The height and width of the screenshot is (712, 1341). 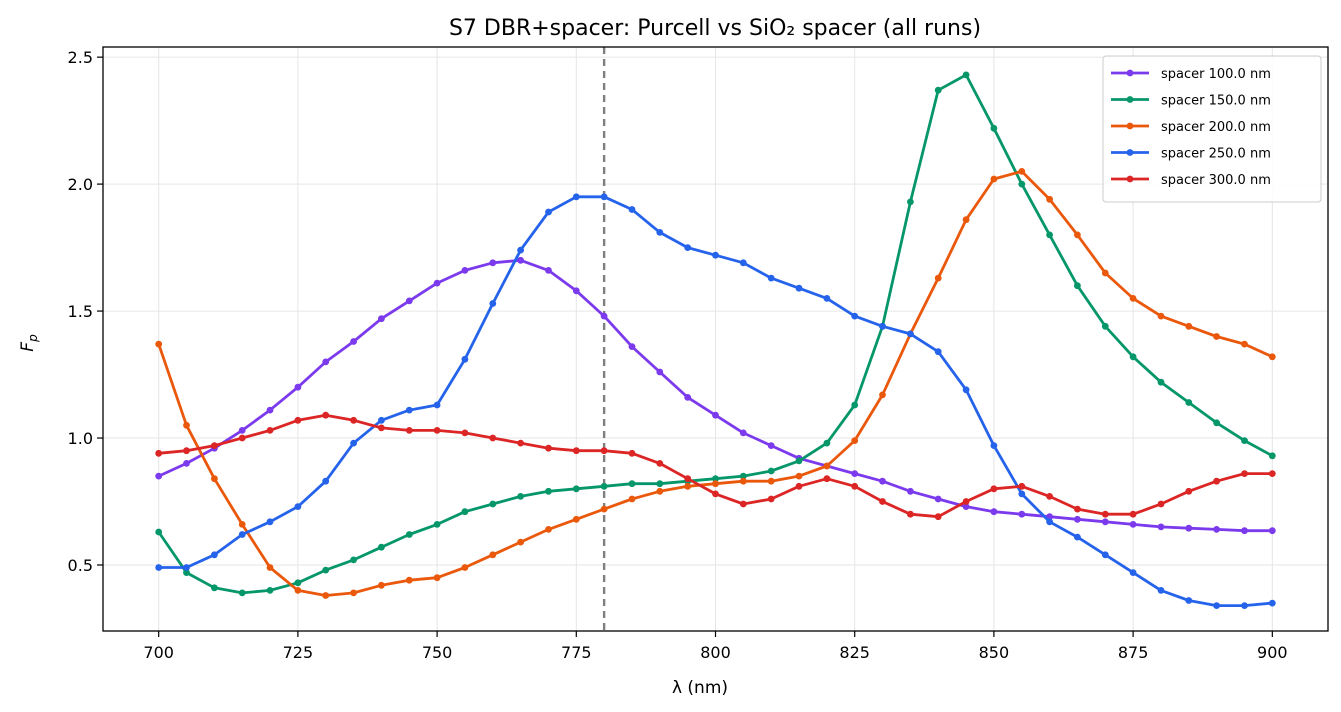 What do you see at coordinates (80, 184) in the screenshot?
I see `y-tick-label: 2.0` at bounding box center [80, 184].